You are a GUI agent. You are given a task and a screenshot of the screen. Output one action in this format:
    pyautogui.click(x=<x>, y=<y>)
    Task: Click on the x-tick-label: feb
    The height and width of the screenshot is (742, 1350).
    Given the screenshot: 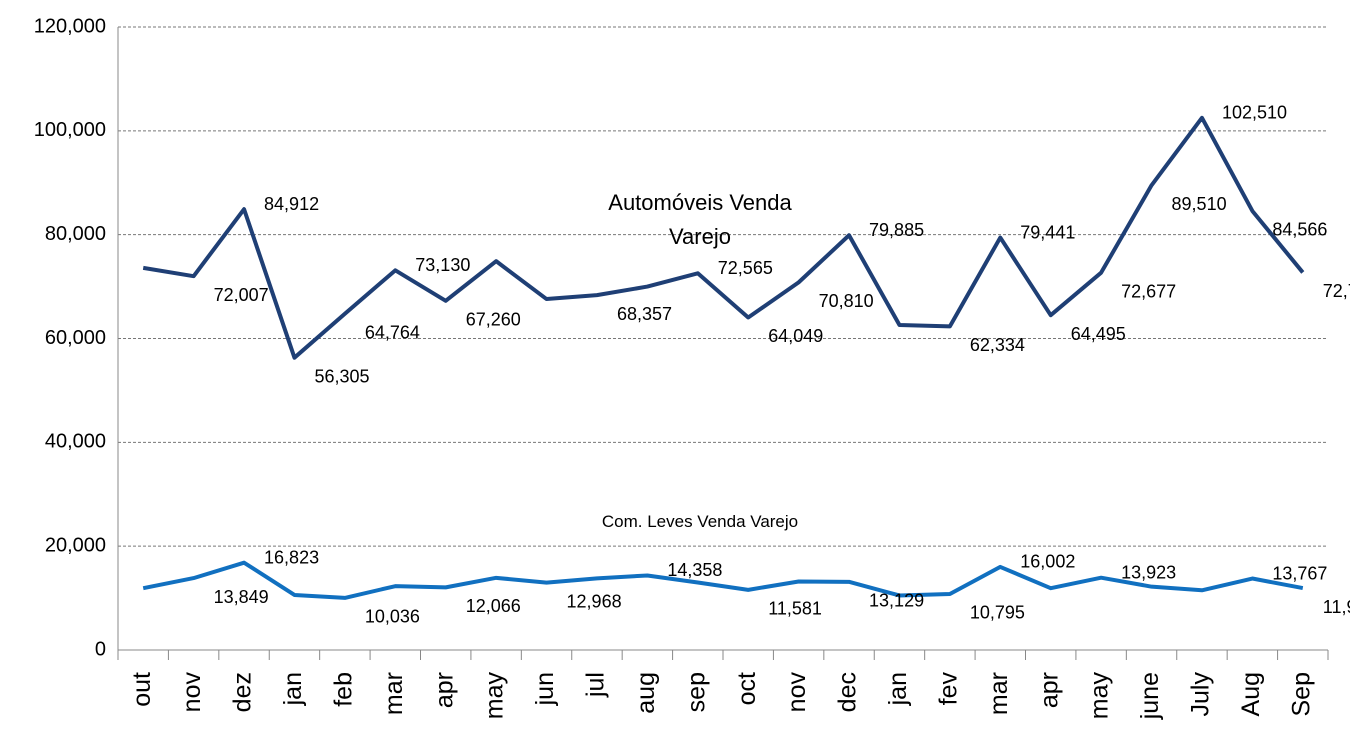 What is the action you would take?
    pyautogui.click(x=343, y=689)
    